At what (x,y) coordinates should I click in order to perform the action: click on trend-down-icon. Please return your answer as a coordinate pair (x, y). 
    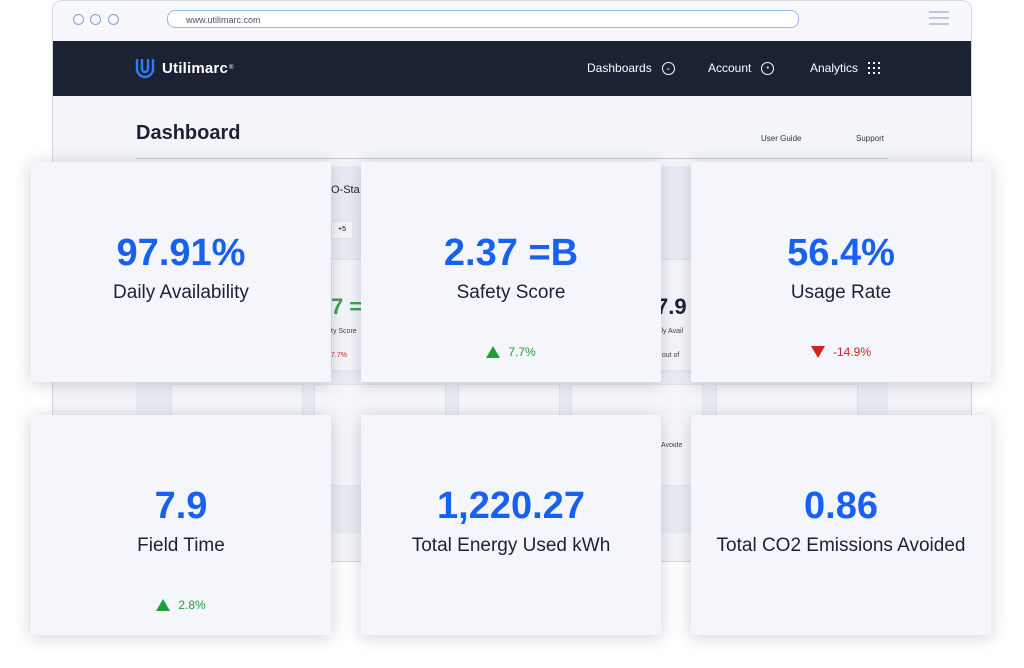
    Looking at the image, I should click on (817, 352).